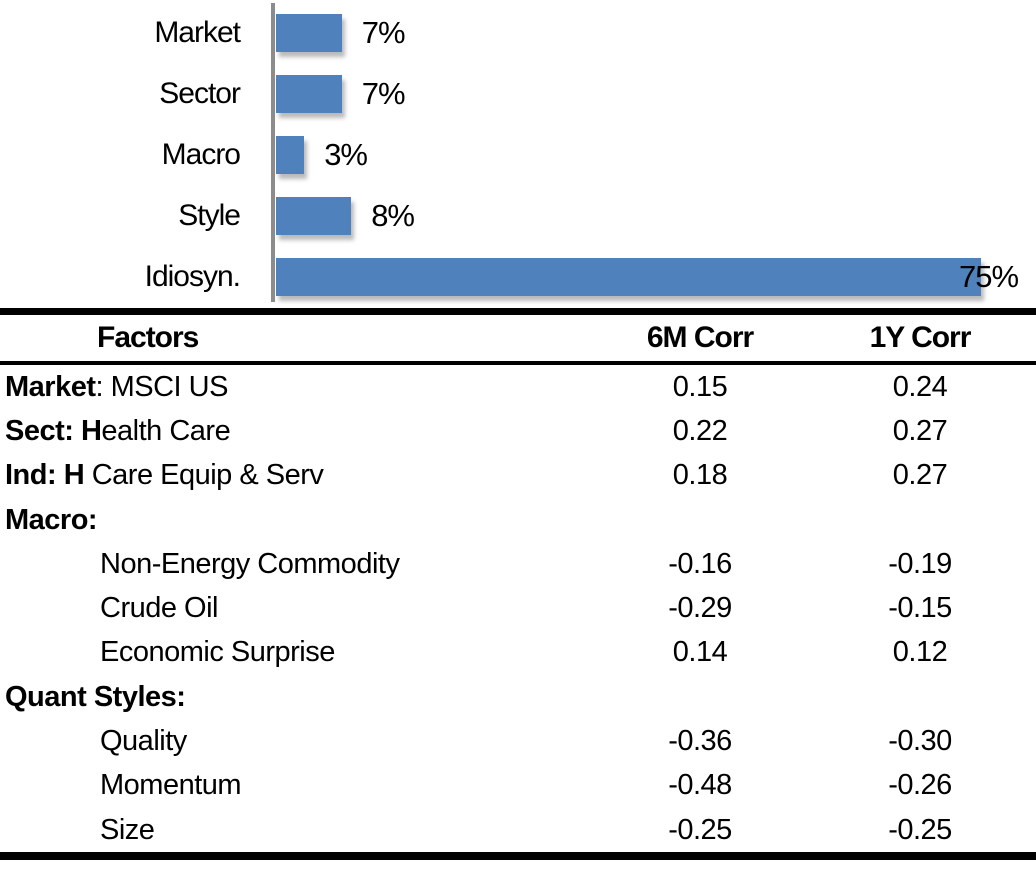 This screenshot has height=870, width=1036. What do you see at coordinates (295, 785) in the screenshot?
I see `factor-cell: Momentum` at bounding box center [295, 785].